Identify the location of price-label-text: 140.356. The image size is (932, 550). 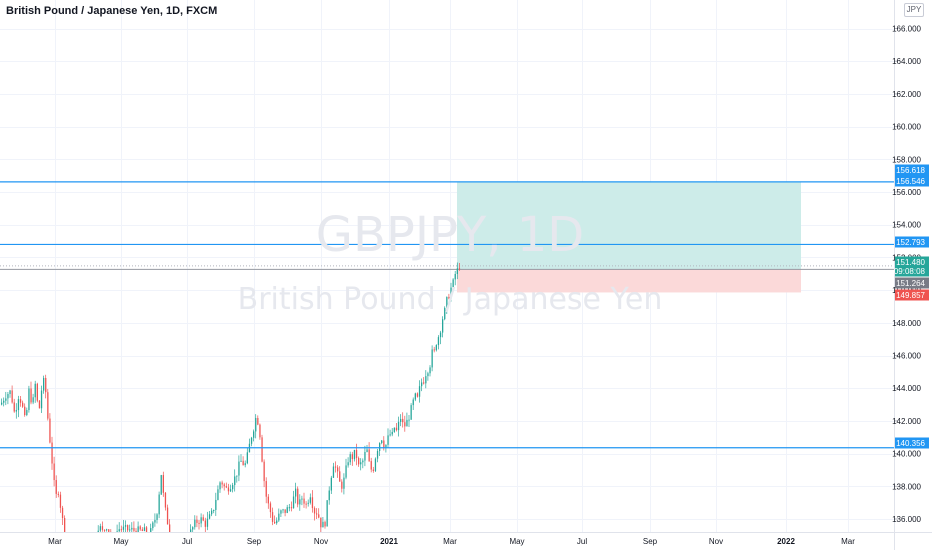
(910, 443).